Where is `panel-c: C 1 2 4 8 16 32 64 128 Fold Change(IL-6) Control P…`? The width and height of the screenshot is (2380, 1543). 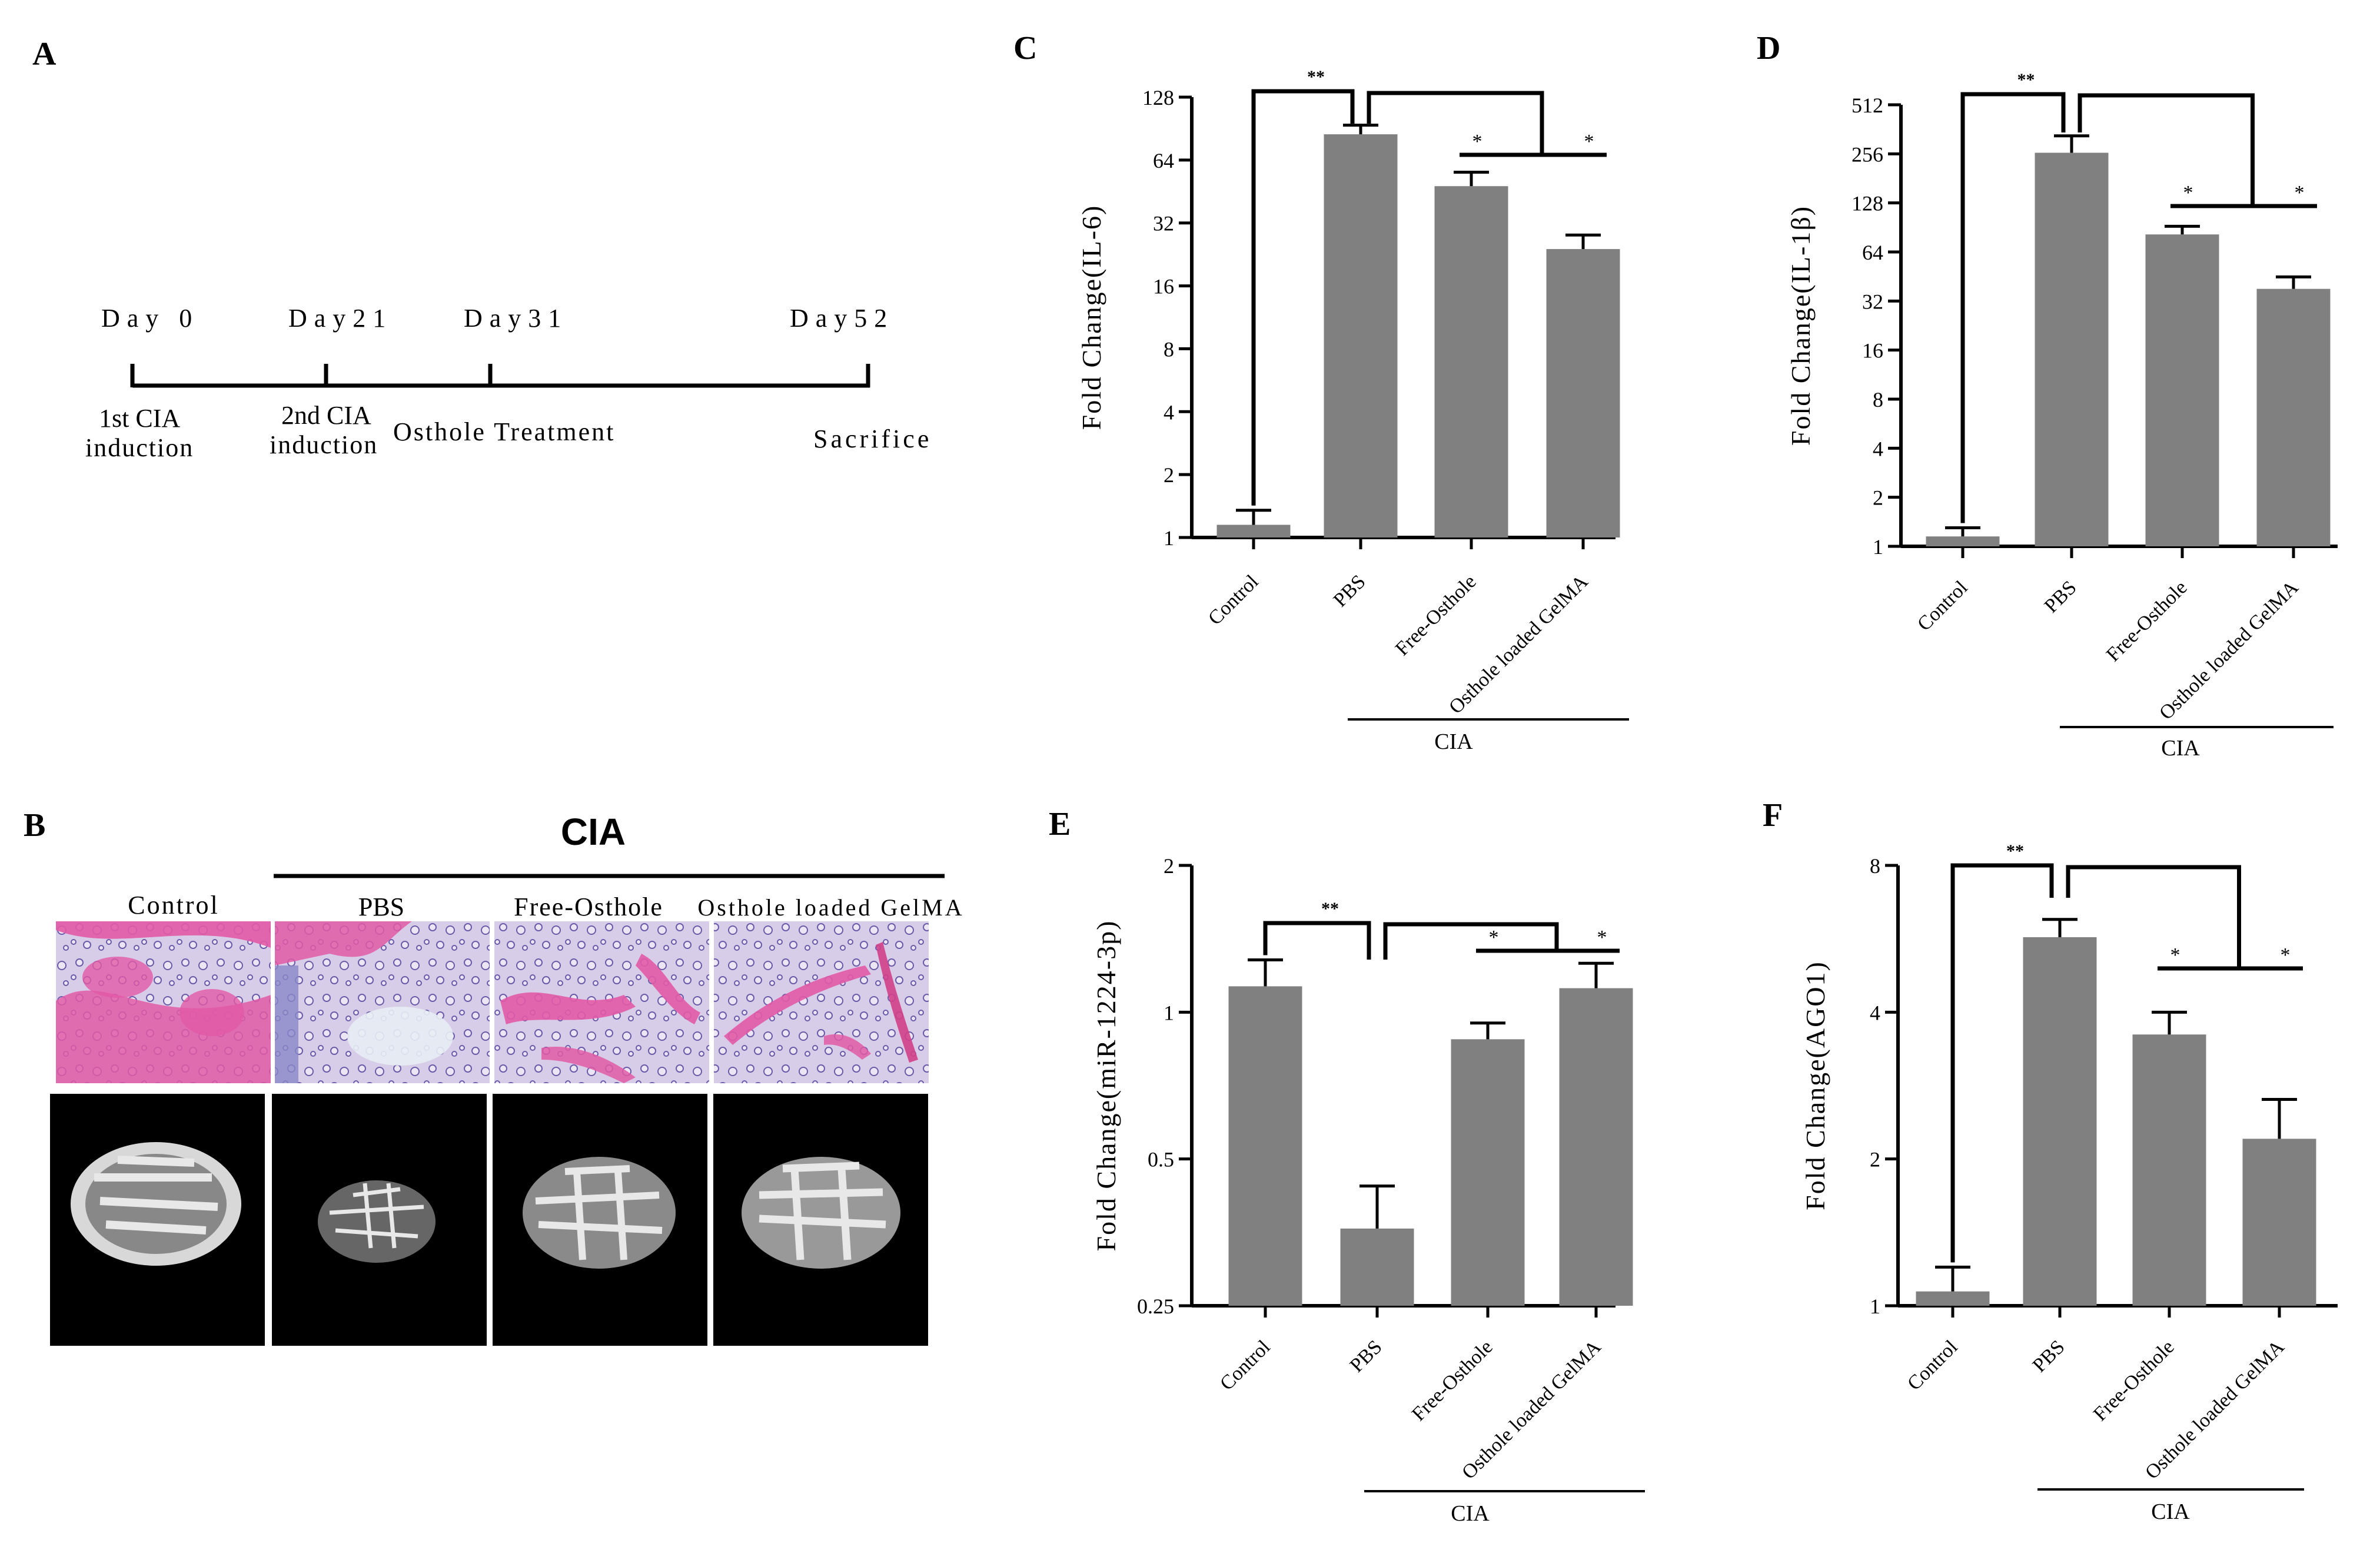
panel-c: C 1 2 4 8 16 32 64 128 Fold Change(IL-6) Control P… is located at coordinates (1321, 392).